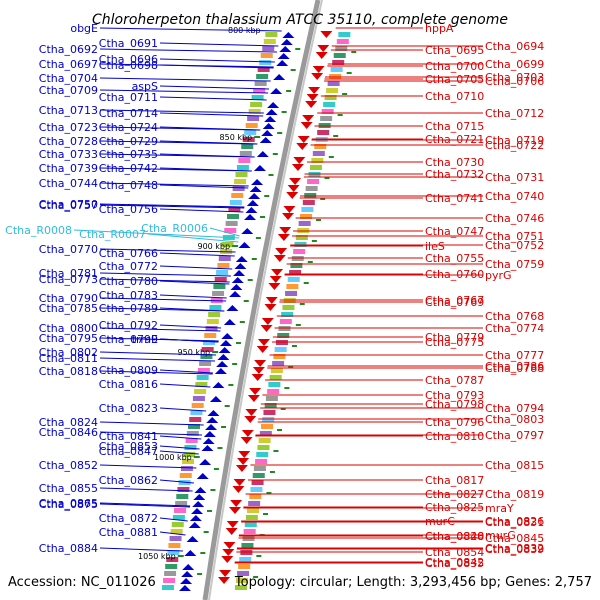 This screenshot has height=600, width=600. Describe the element at coordinates (68, 110) in the screenshot. I see `forward-gene-label: Ctha_0713` at that location.